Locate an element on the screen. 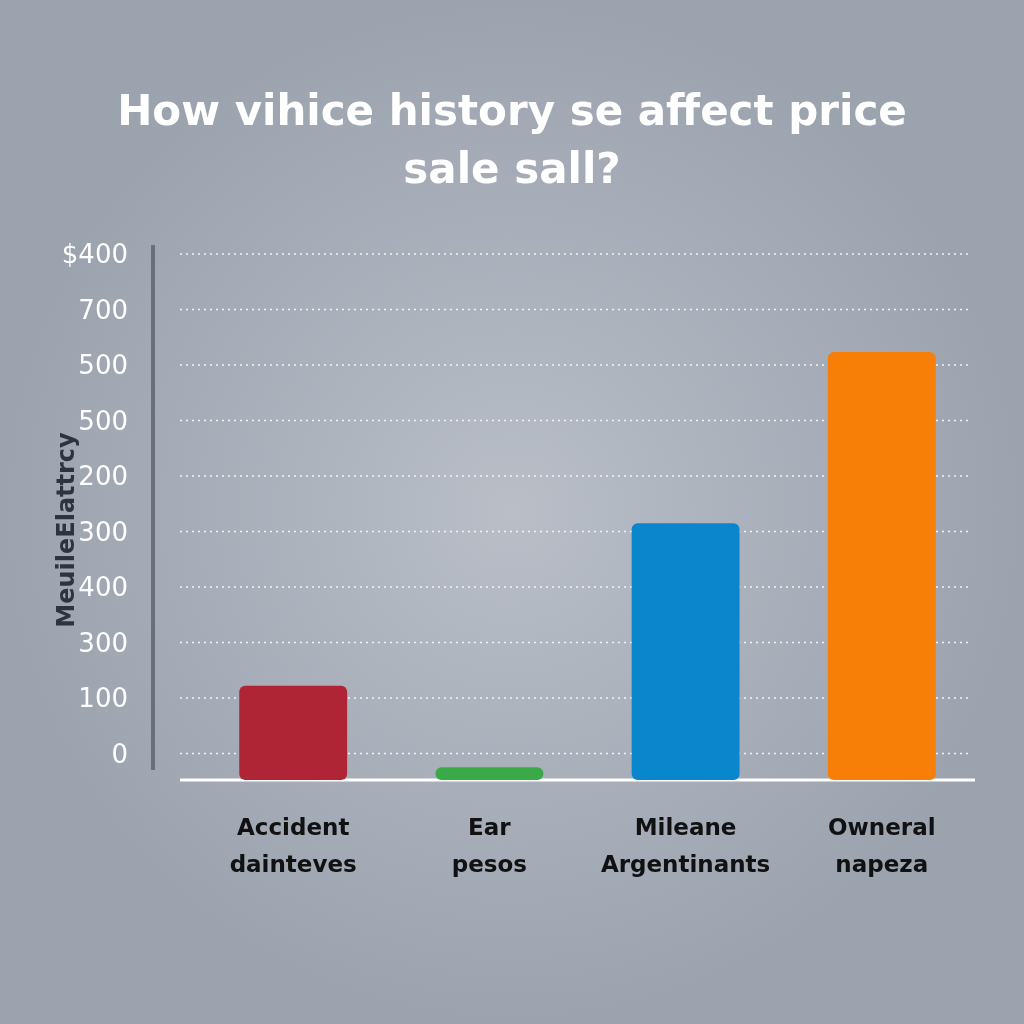  text: $400 is located at coordinates (94, 254).